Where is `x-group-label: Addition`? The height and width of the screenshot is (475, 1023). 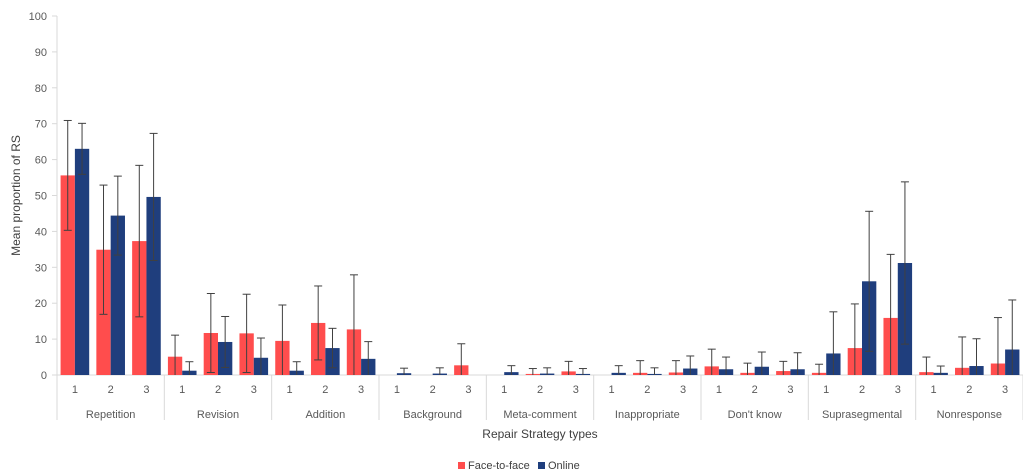
x-group-label: Addition is located at coordinates (325, 415).